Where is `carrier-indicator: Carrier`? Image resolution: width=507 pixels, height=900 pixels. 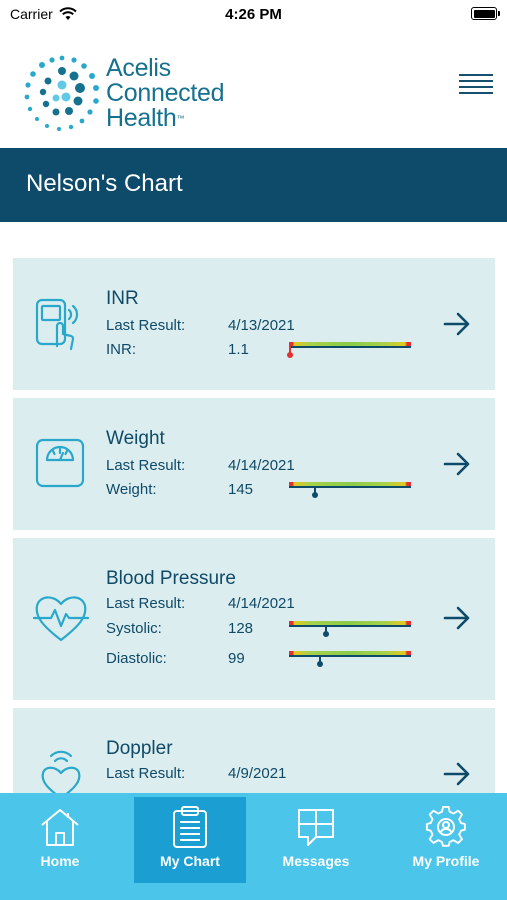
carrier-indicator: Carrier is located at coordinates (43, 14).